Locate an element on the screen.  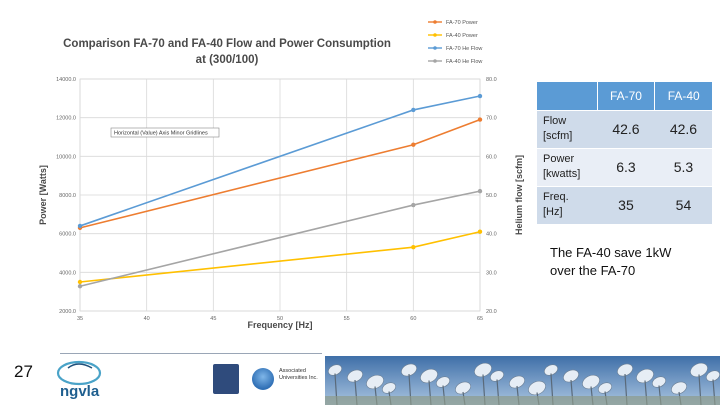
y2-tick-label: 60.0 is located at coordinates (491, 157).